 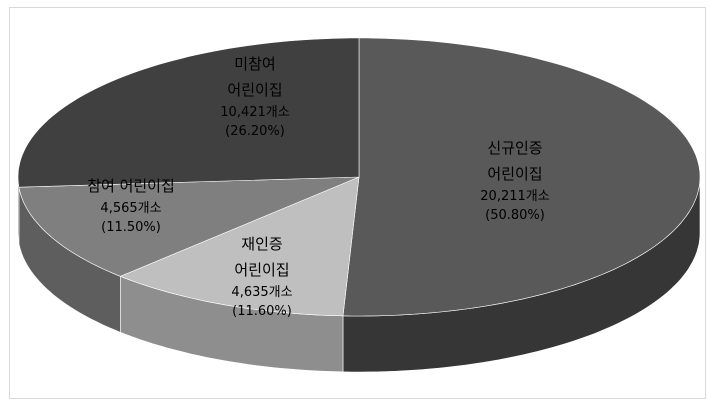 What do you see at coordinates (515, 196) in the screenshot?
I see `count-label: 20,211개소` at bounding box center [515, 196].